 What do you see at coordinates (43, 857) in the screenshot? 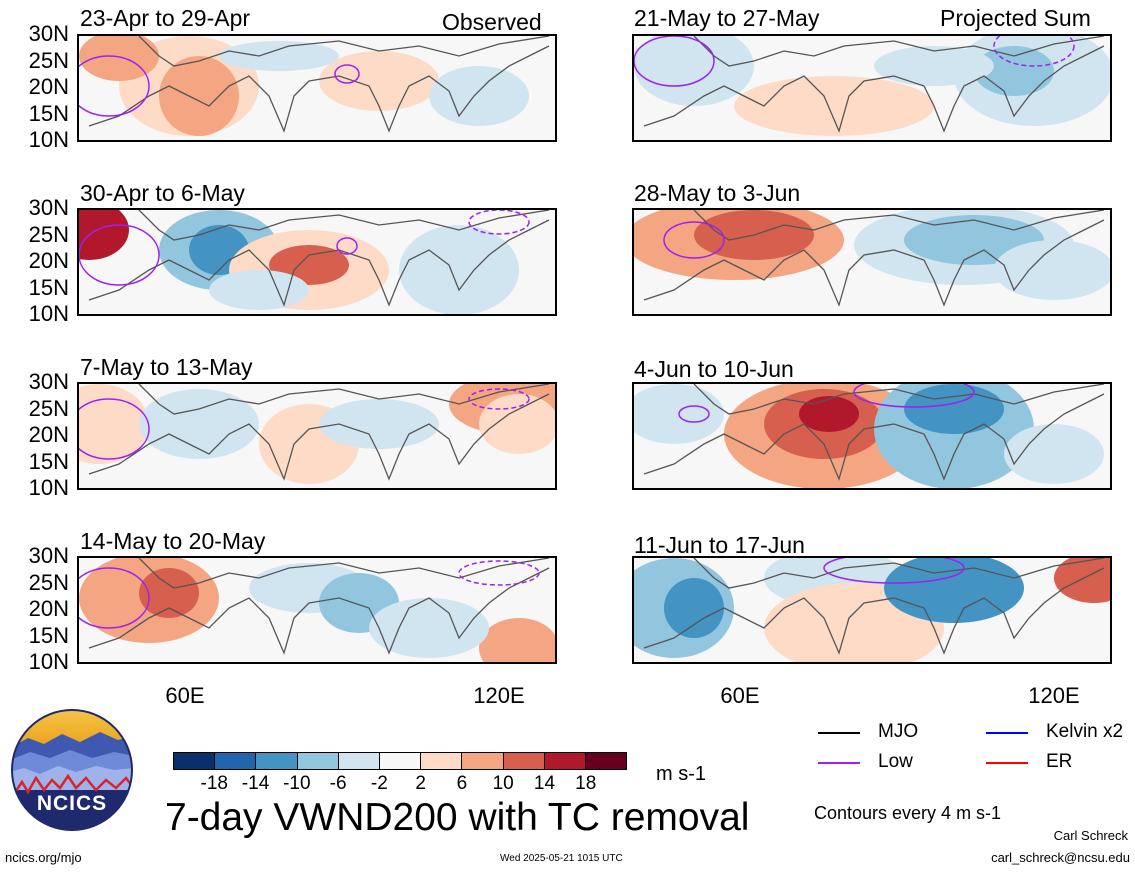
I see `footer-url: ncics.org/mjo` at bounding box center [43, 857].